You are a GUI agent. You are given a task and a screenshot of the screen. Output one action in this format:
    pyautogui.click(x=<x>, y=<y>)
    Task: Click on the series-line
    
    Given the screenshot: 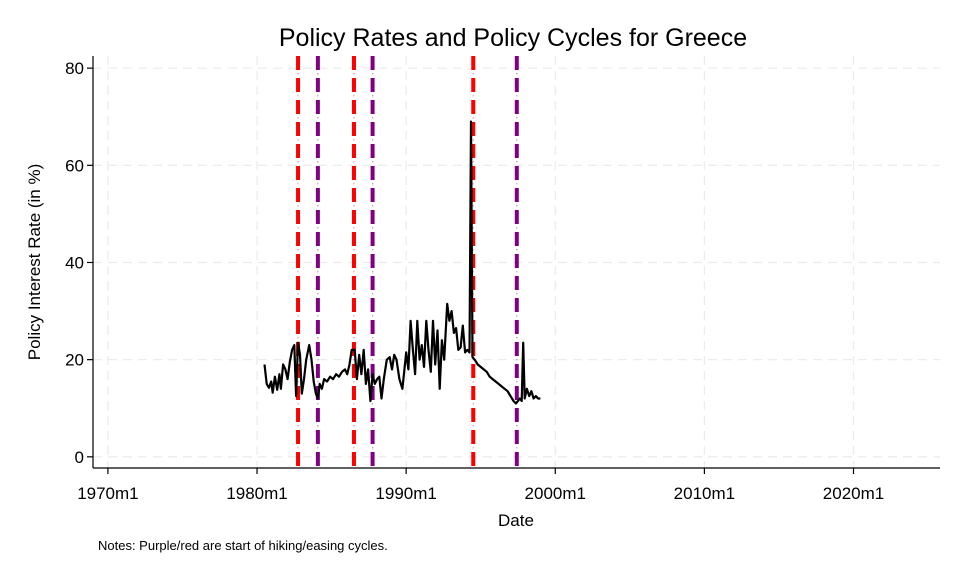 What is the action you would take?
    pyautogui.click(x=402, y=262)
    